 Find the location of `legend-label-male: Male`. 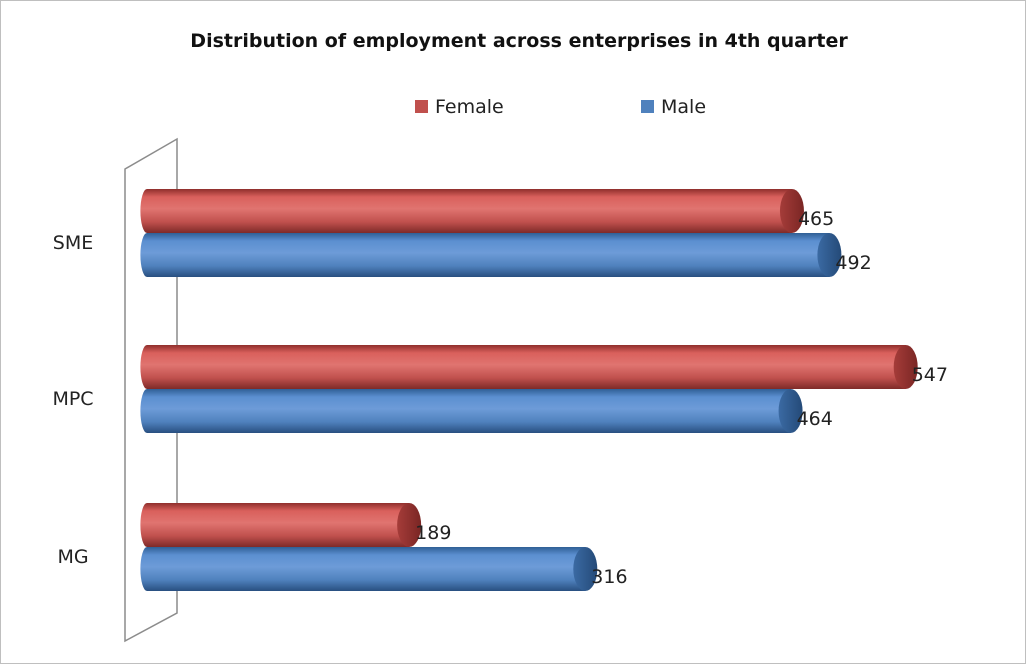

legend-label-male: Male is located at coordinates (683, 107).